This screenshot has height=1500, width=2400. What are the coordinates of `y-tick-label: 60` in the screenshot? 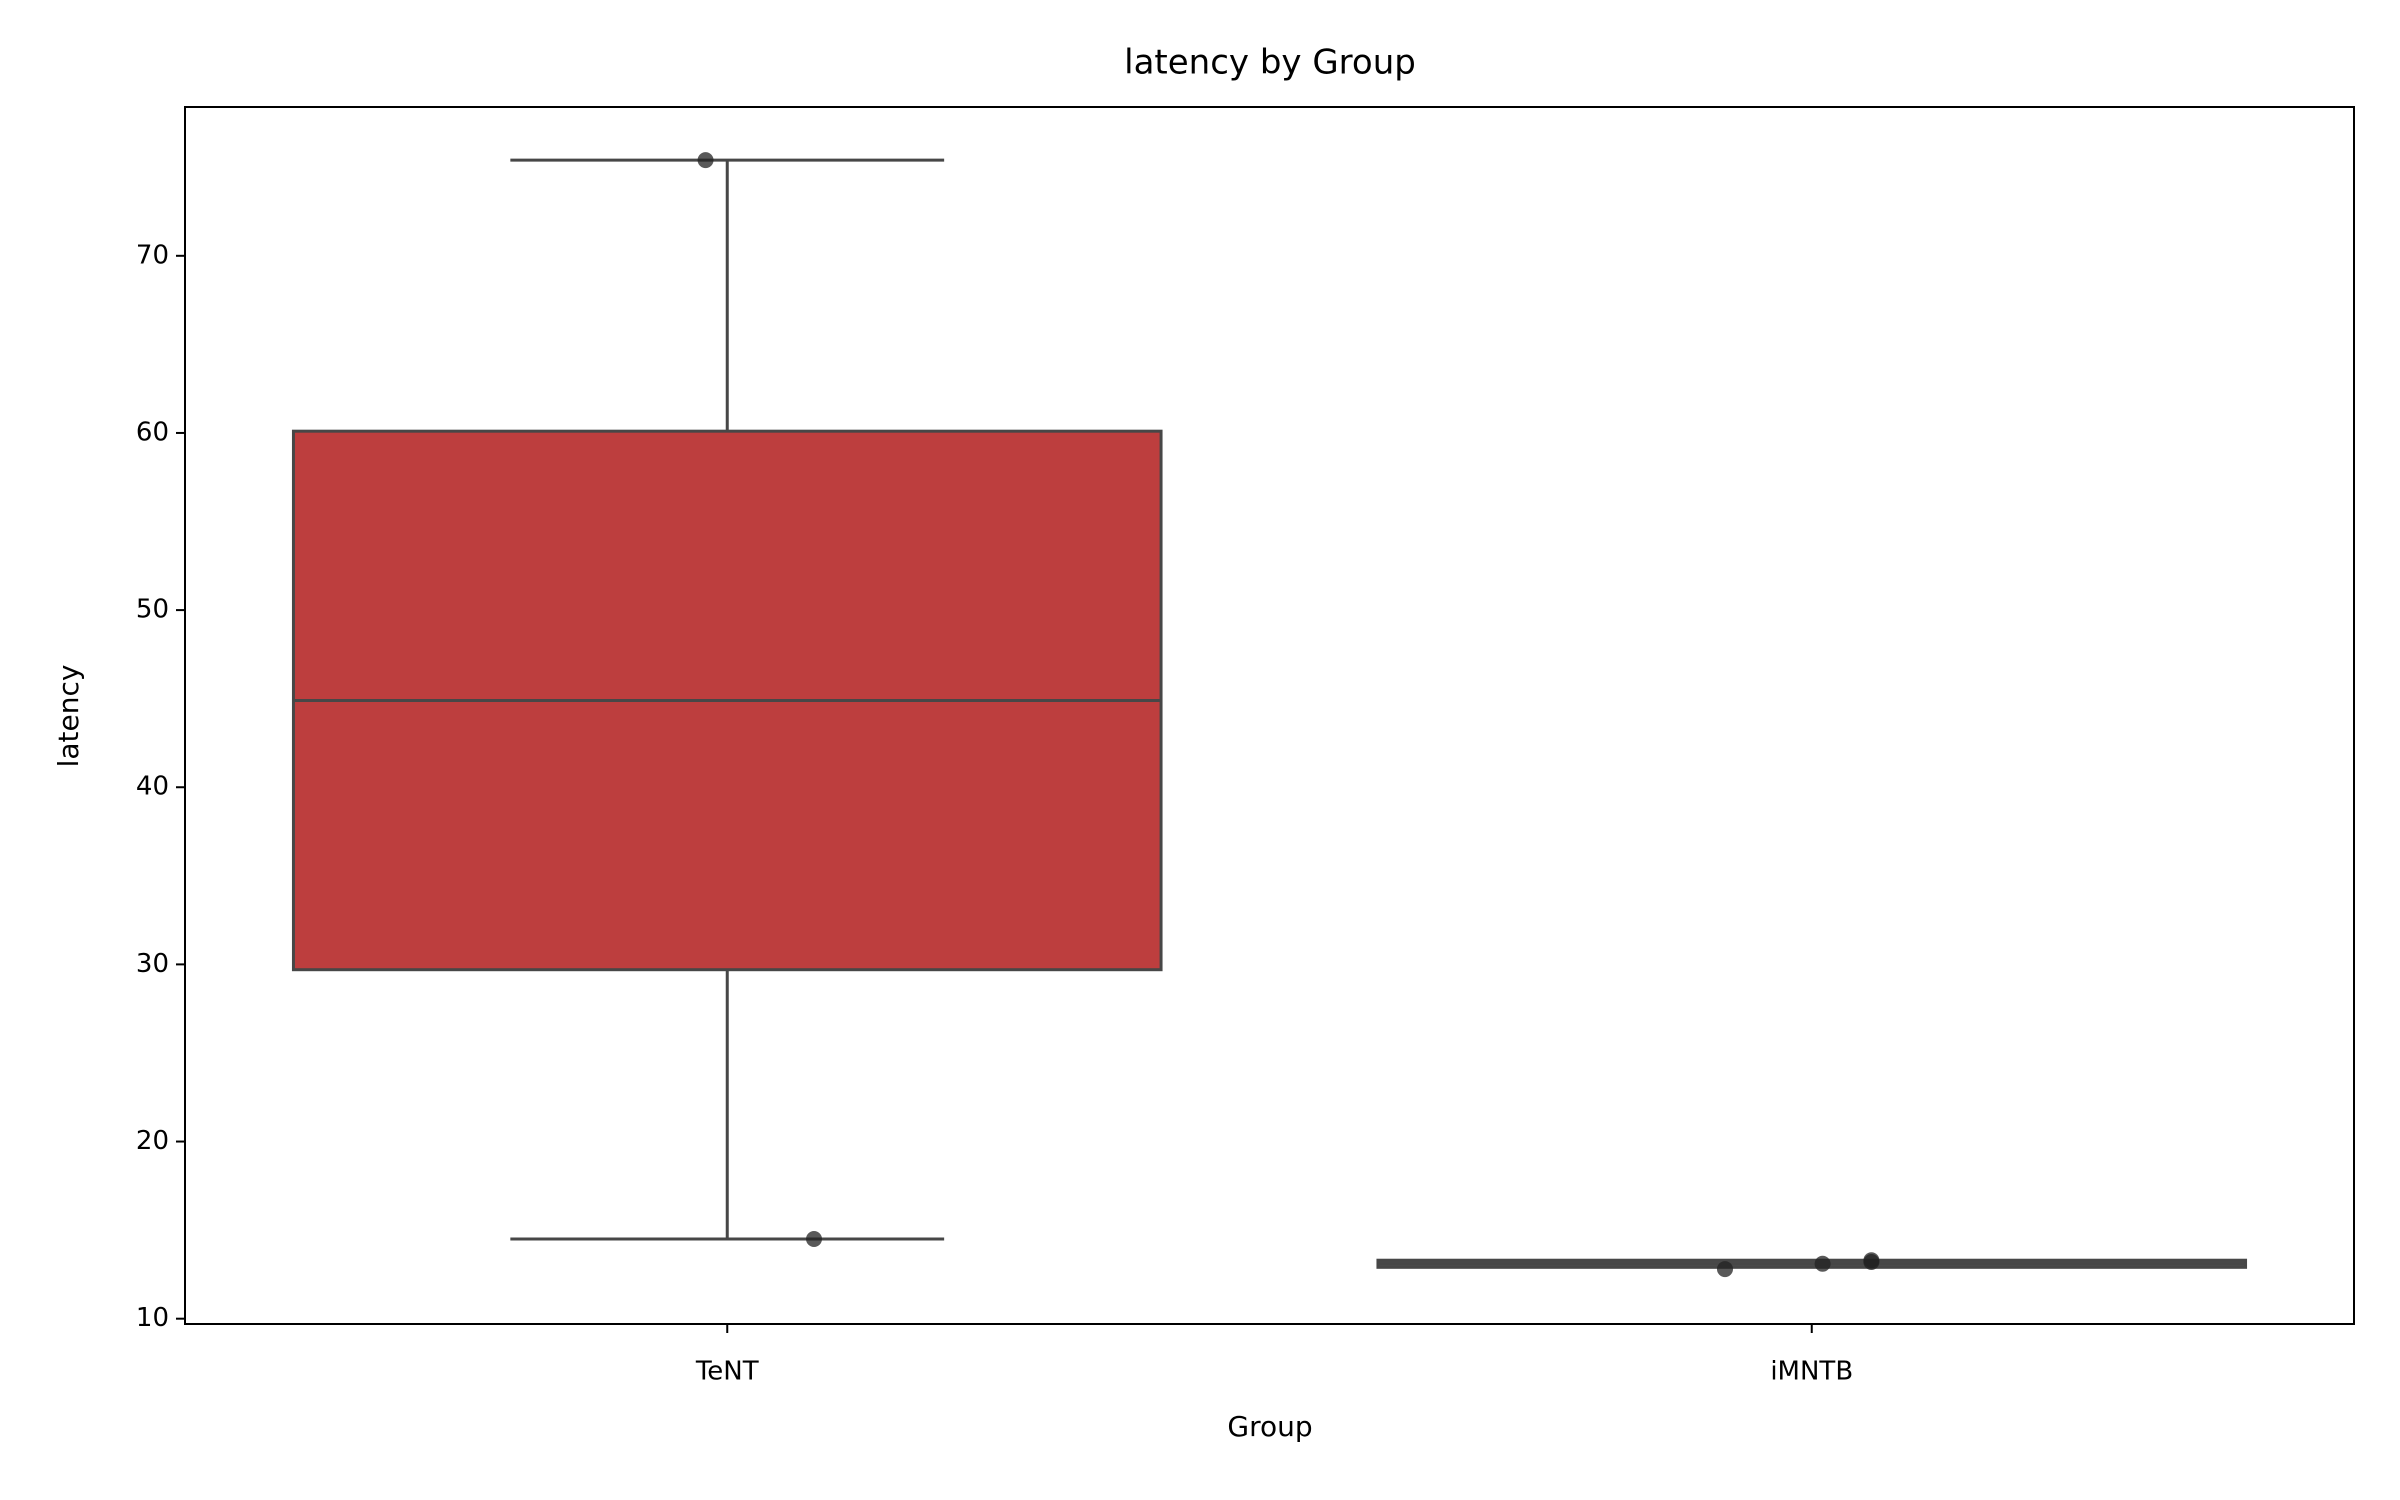 It's located at (152, 432).